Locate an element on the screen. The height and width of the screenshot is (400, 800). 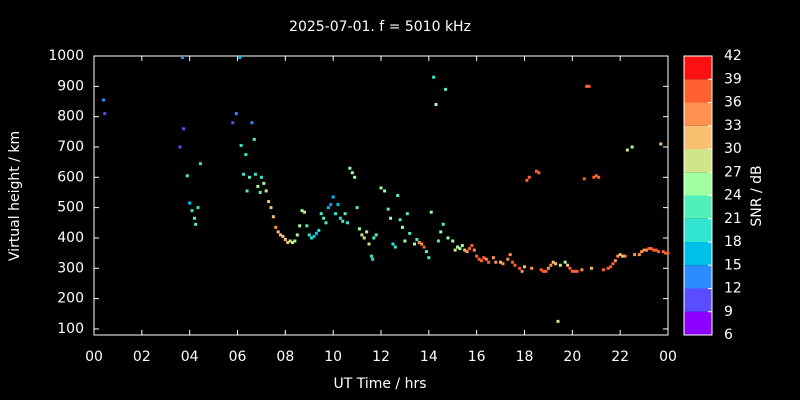
colorbar-tick-label: 36 is located at coordinates (733, 103).